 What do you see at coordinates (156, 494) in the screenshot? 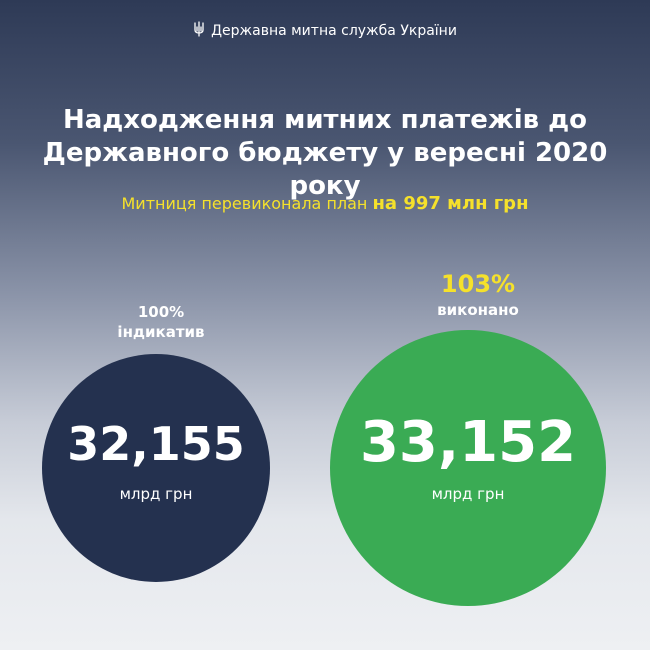
I see `plan-unit: млрд грн` at bounding box center [156, 494].